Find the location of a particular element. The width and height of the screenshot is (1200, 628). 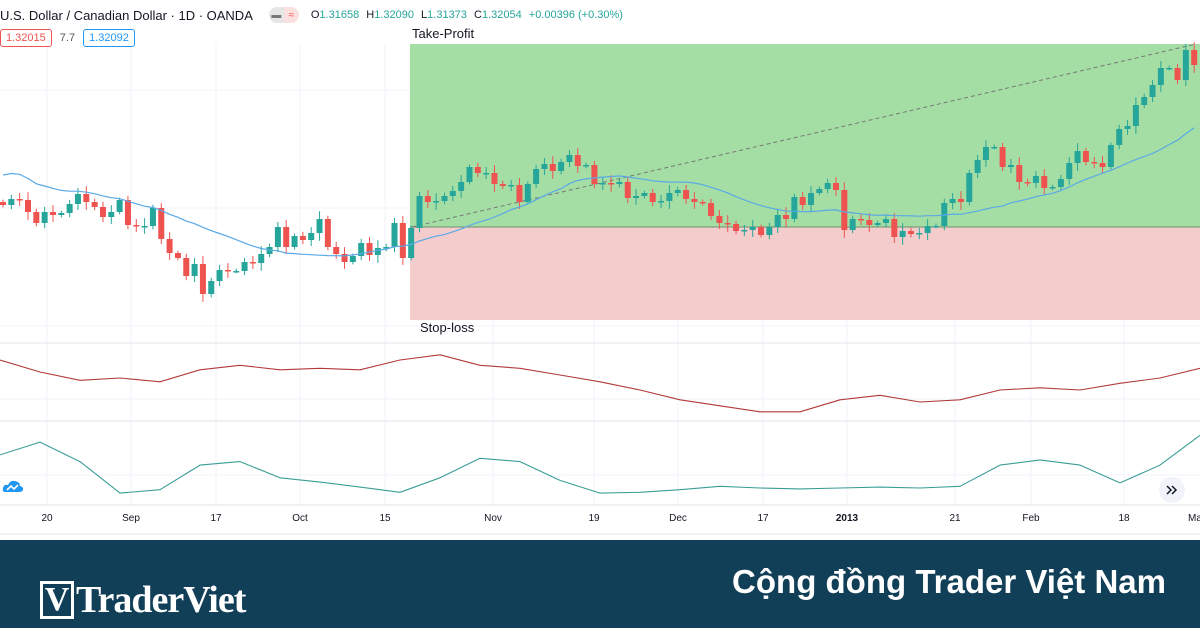

x-tick-label: Nov is located at coordinates (493, 518).